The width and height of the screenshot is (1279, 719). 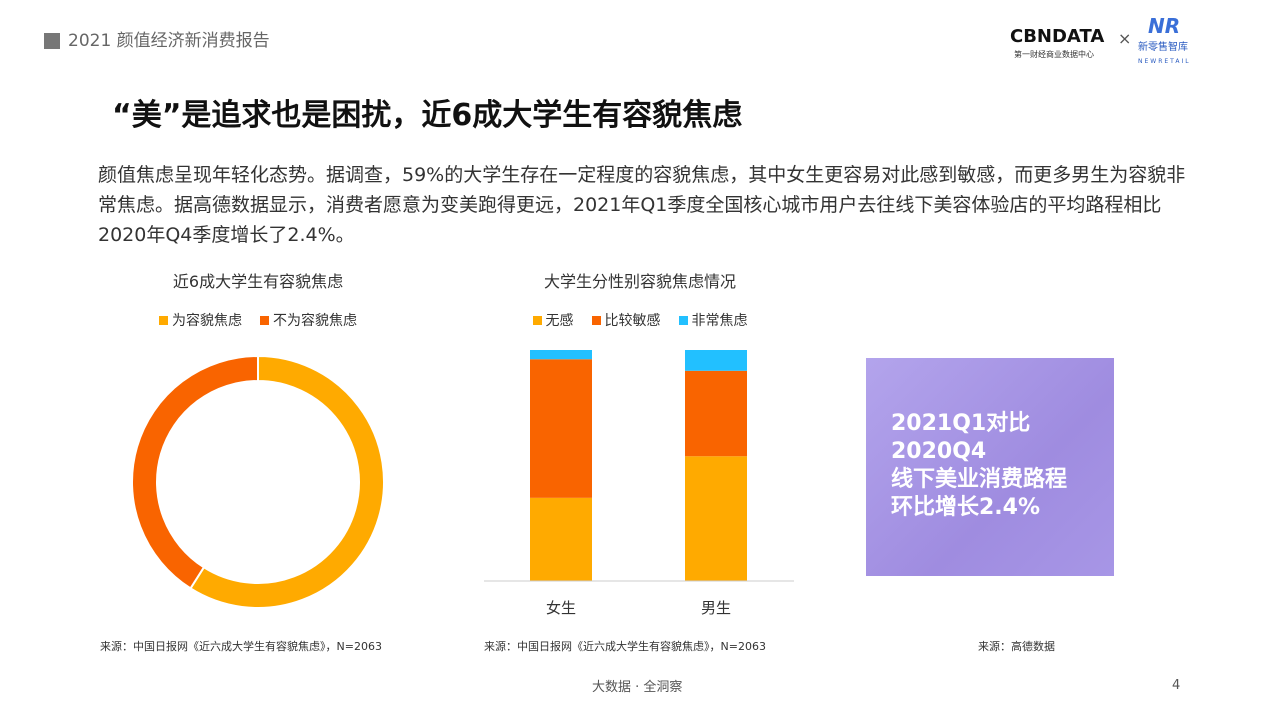 What do you see at coordinates (979, 466) in the screenshot?
I see `callout-text: 2021Q1对比 2020Q4 线下美业消费路程 环比增长2.4%` at bounding box center [979, 466].